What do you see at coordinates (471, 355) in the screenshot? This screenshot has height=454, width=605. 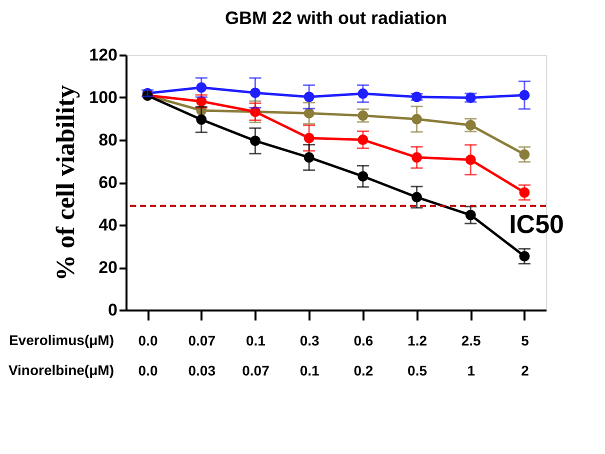 I see `x-tick-label: 2.5 1` at bounding box center [471, 355].